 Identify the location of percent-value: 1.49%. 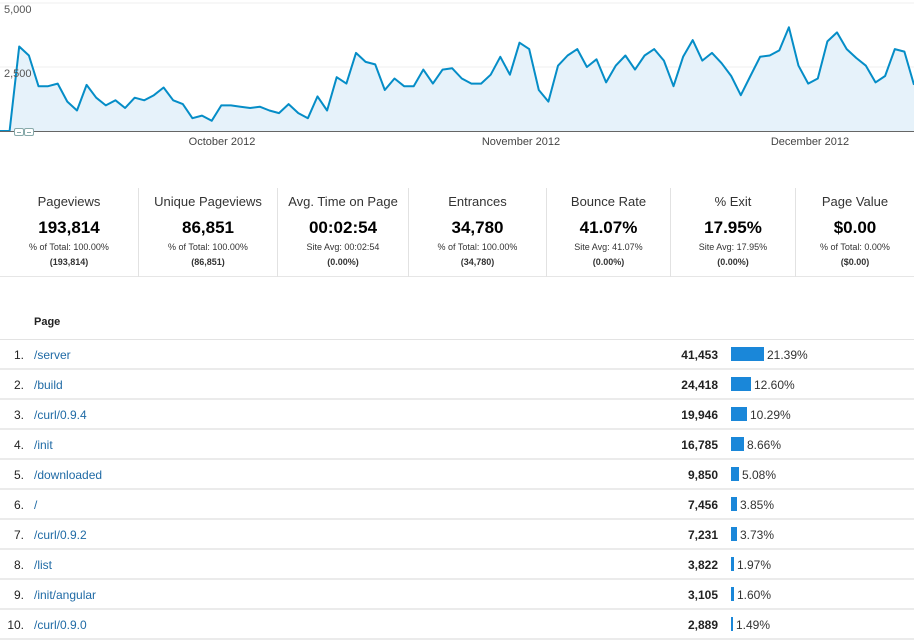
(753, 625).